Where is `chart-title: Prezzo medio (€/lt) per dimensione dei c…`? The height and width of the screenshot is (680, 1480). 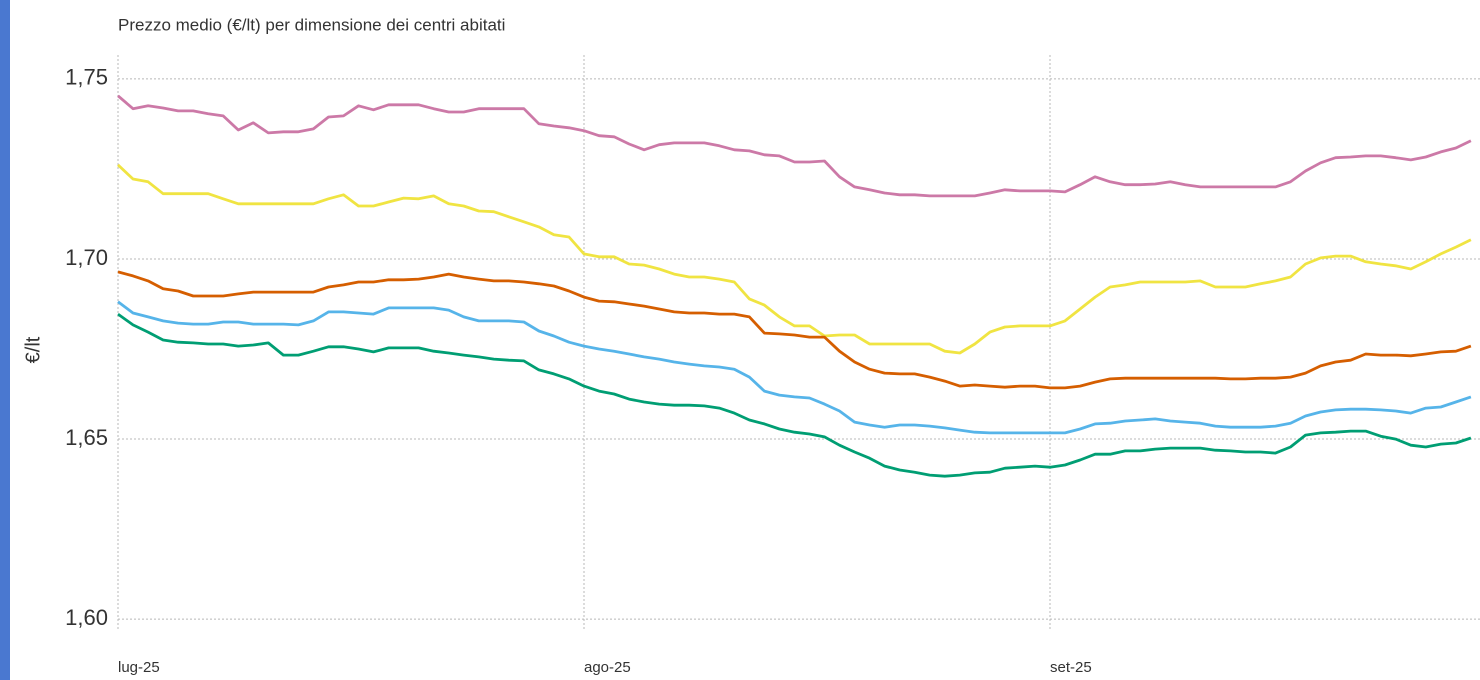 chart-title: Prezzo medio (€/lt) per dimensione dei c… is located at coordinates (311, 24).